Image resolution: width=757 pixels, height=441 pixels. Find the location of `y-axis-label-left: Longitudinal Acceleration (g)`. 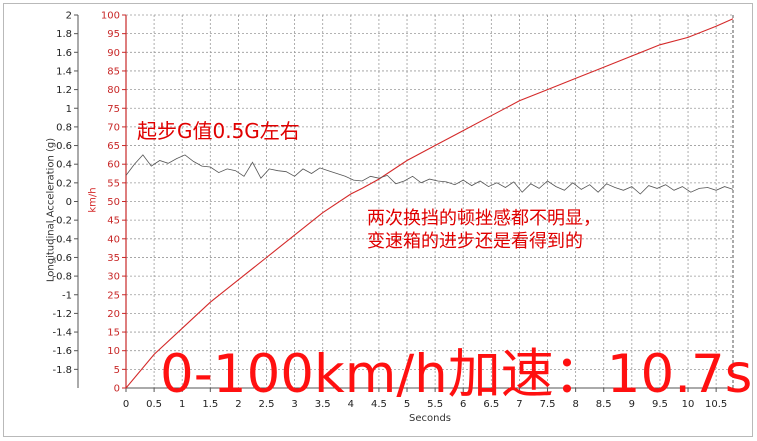

y-axis-label-left: Longitudinal Acceleration (g) is located at coordinates (51, 210).